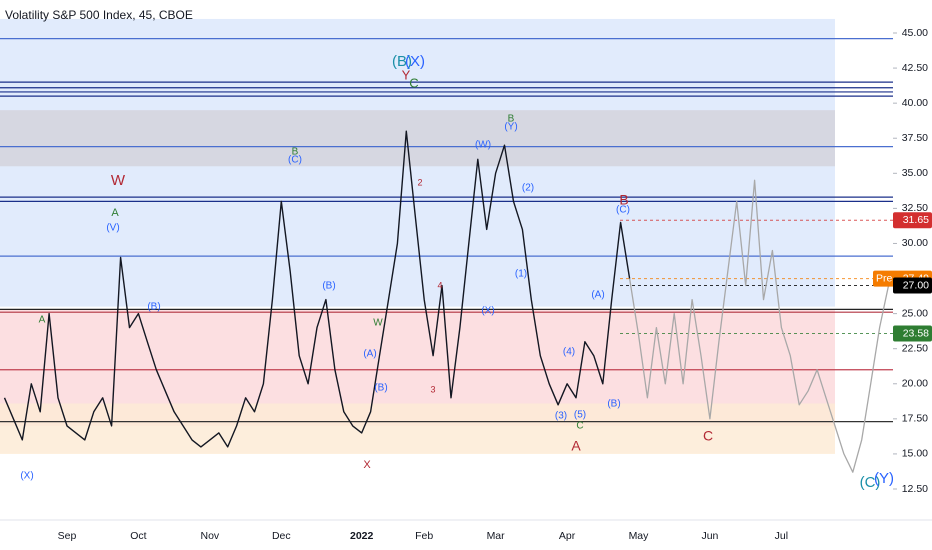 This screenshot has width=932, height=550. What do you see at coordinates (915, 173) in the screenshot?
I see `y-tick-label: 35.00` at bounding box center [915, 173].